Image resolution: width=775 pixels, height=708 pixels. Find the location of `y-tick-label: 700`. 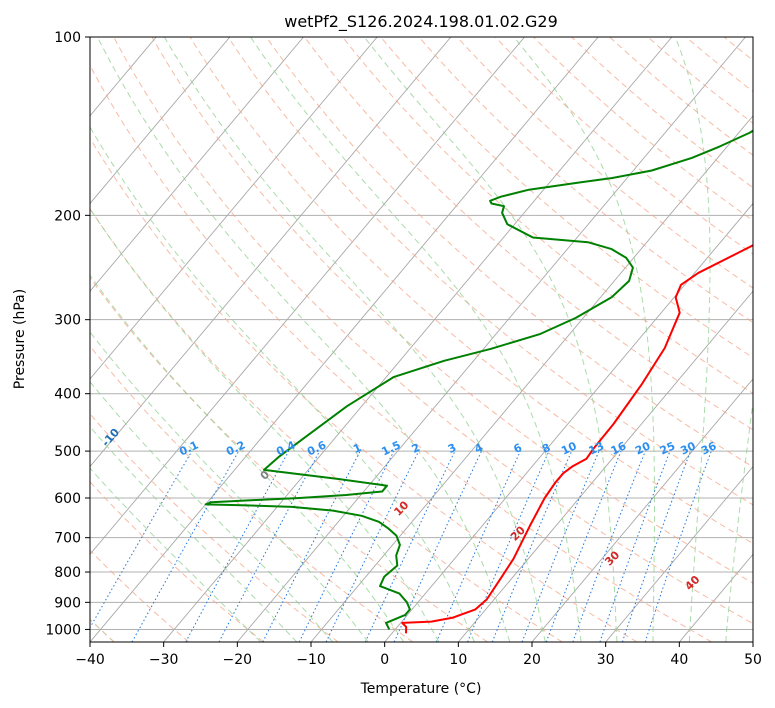

y-tick-label: 700 is located at coordinates (67, 539).